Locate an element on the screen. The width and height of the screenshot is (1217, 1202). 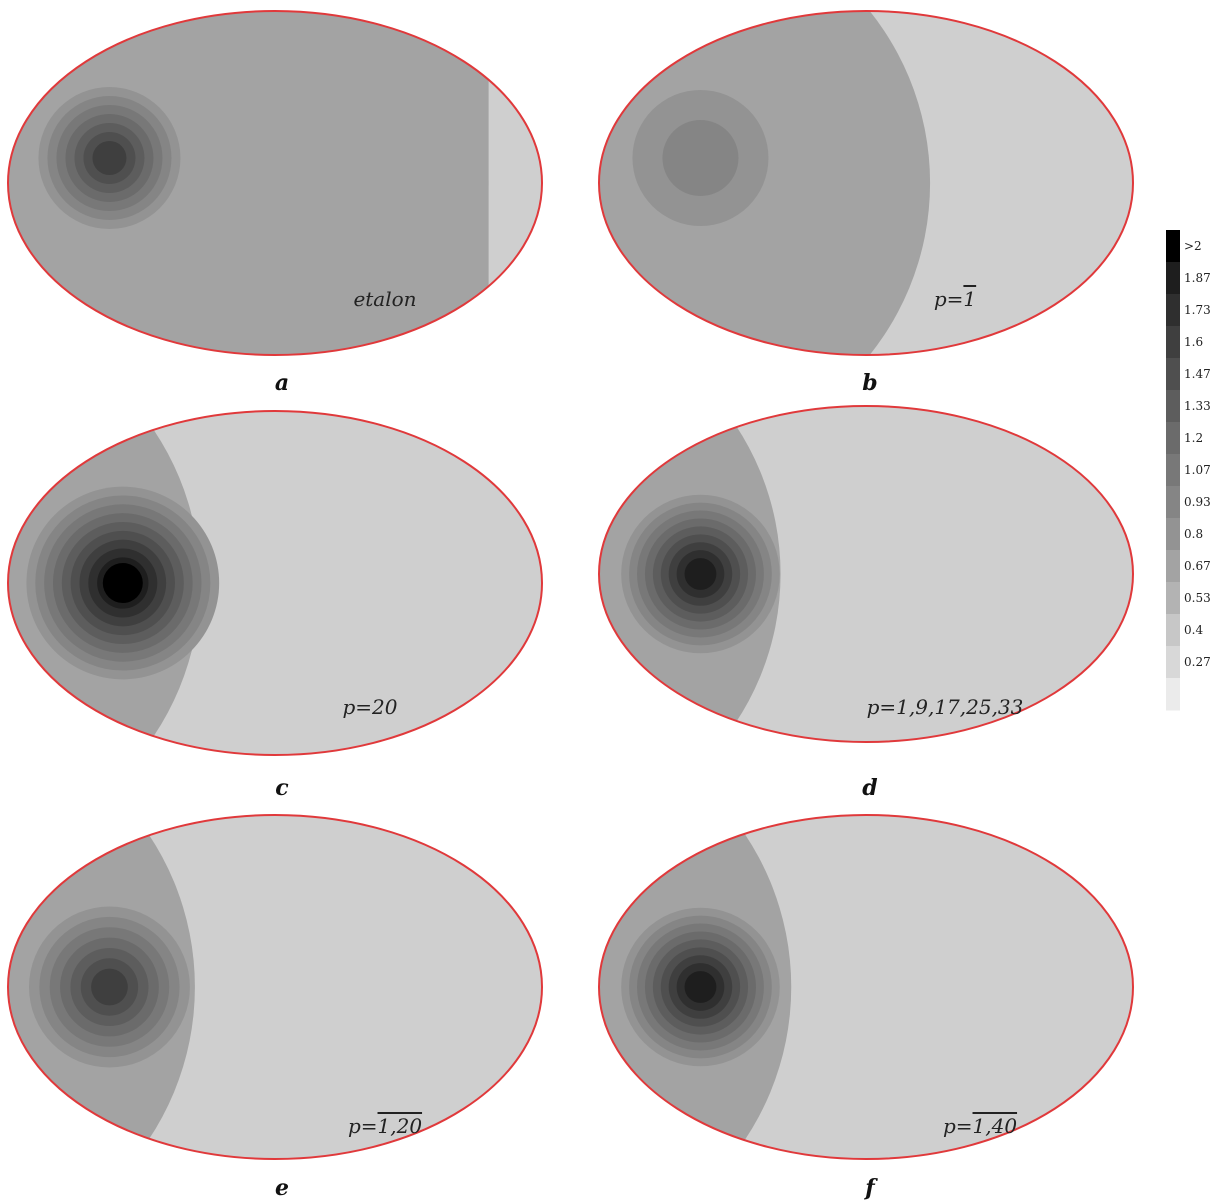
panel-caption: p=20 is located at coordinates (369, 707).